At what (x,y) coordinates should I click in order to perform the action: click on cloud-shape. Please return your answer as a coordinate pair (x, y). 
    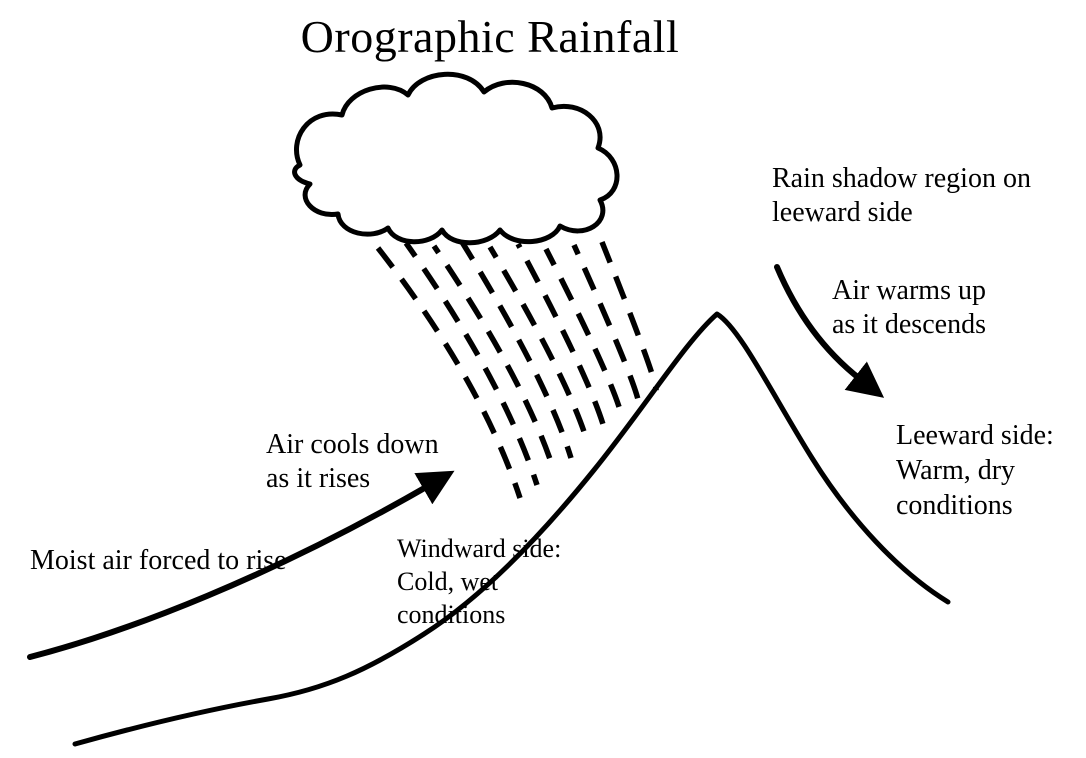
    Looking at the image, I should click on (456, 158).